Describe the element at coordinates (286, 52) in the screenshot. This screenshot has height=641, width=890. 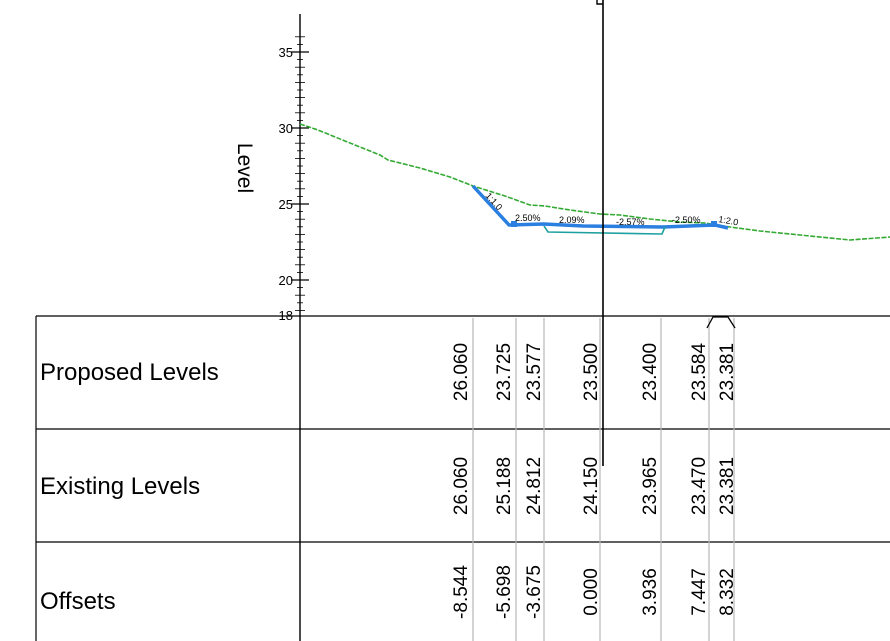
I see `tick-label-35: 35` at that location.